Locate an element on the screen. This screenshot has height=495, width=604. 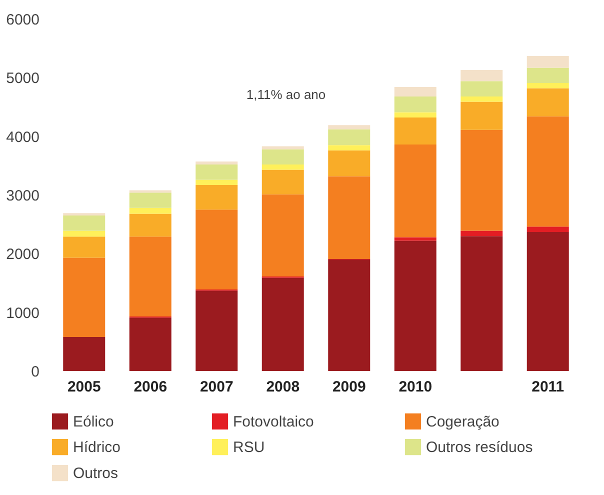
x-tick-label: 2007 is located at coordinates (217, 387).